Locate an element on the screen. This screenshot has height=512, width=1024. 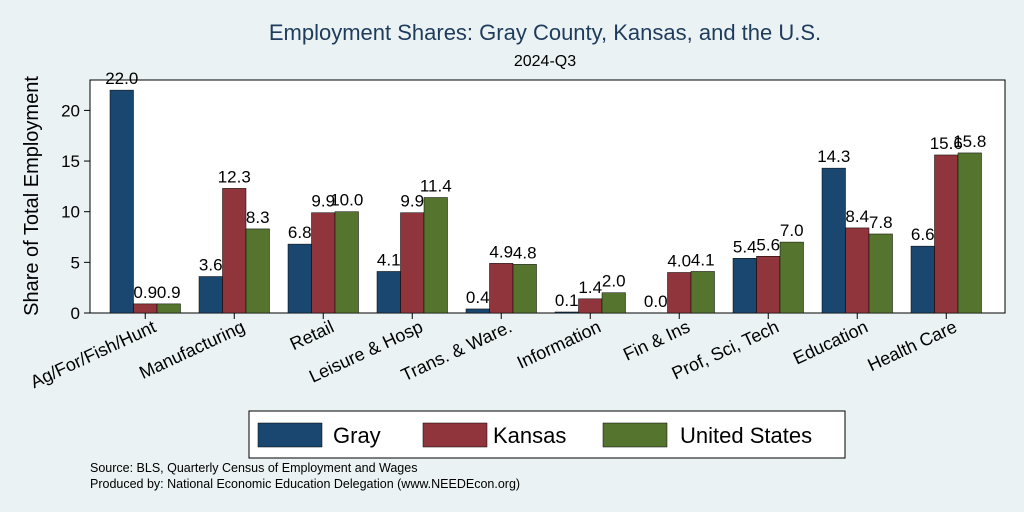
data-label-united-states: 7.8 is located at coordinates (881, 222).